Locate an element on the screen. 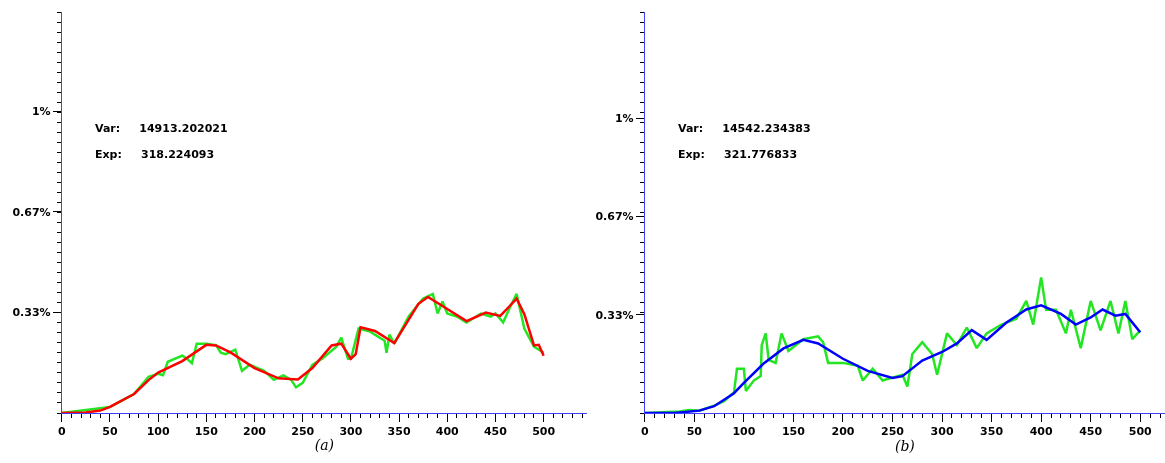 The width and height of the screenshot is (1165, 463). line-series is located at coordinates (893, 358).